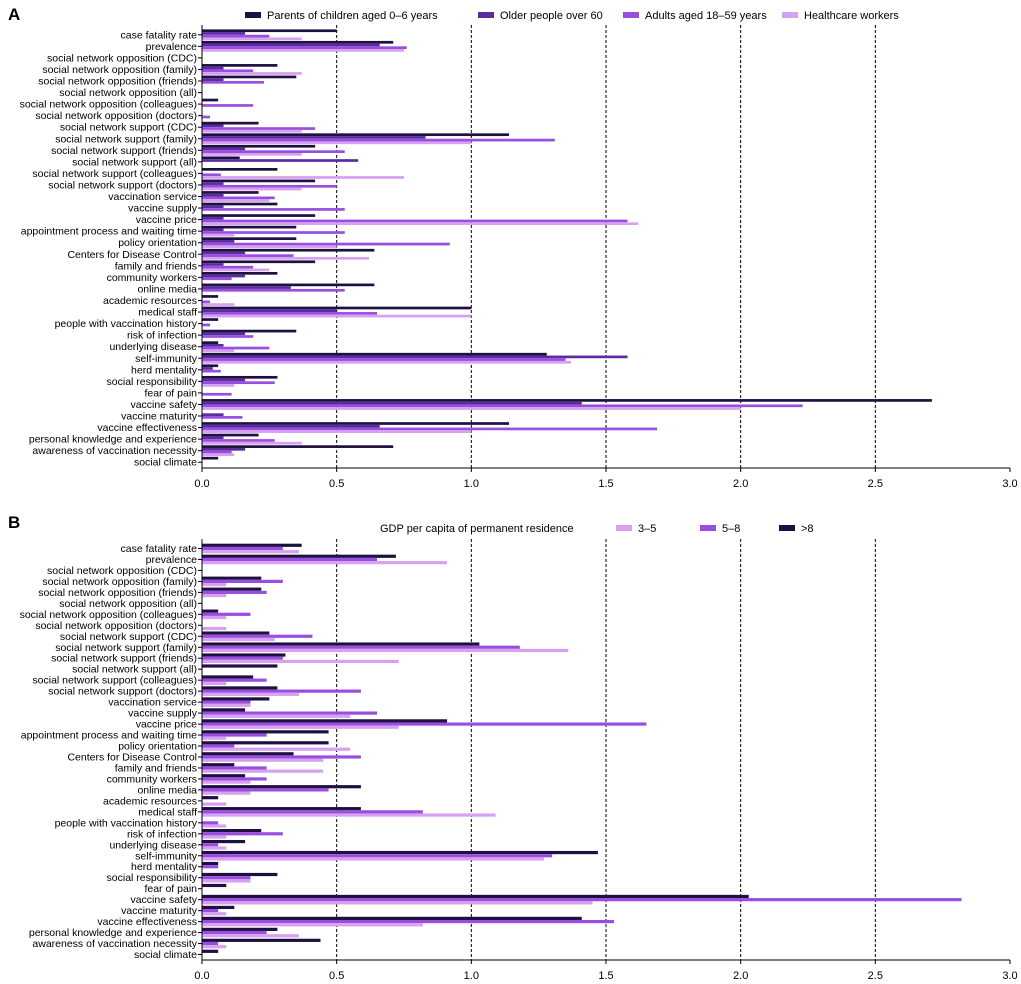 The width and height of the screenshot is (1021, 984). What do you see at coordinates (126, 139) in the screenshot?
I see `category-label-a: social network support (family)` at bounding box center [126, 139].